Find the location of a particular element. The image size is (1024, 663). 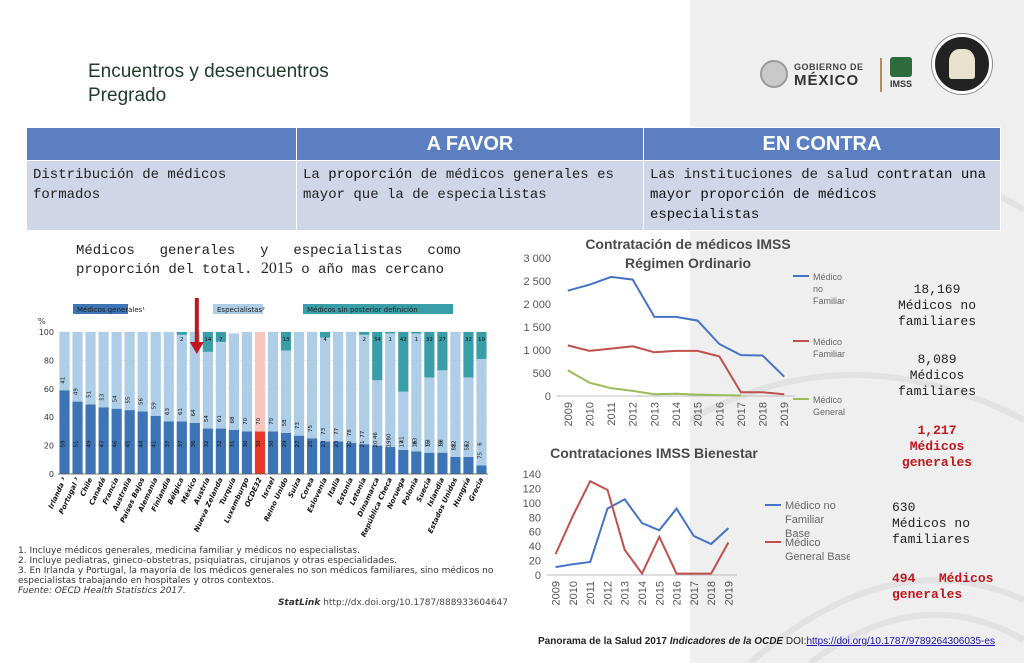

legend-label: Médicos generales¹ is located at coordinates (111, 310).